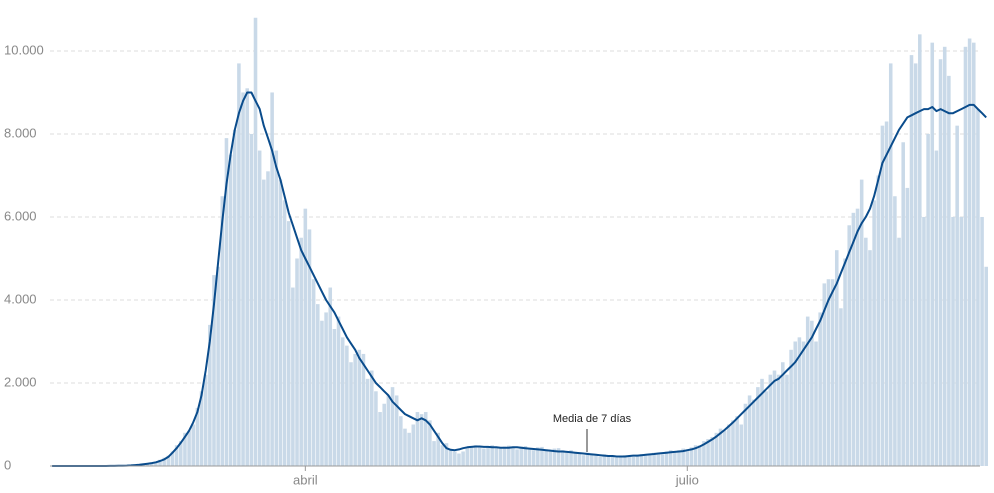  I want to click on annotation: Media de 7 días, so click(592, 419).